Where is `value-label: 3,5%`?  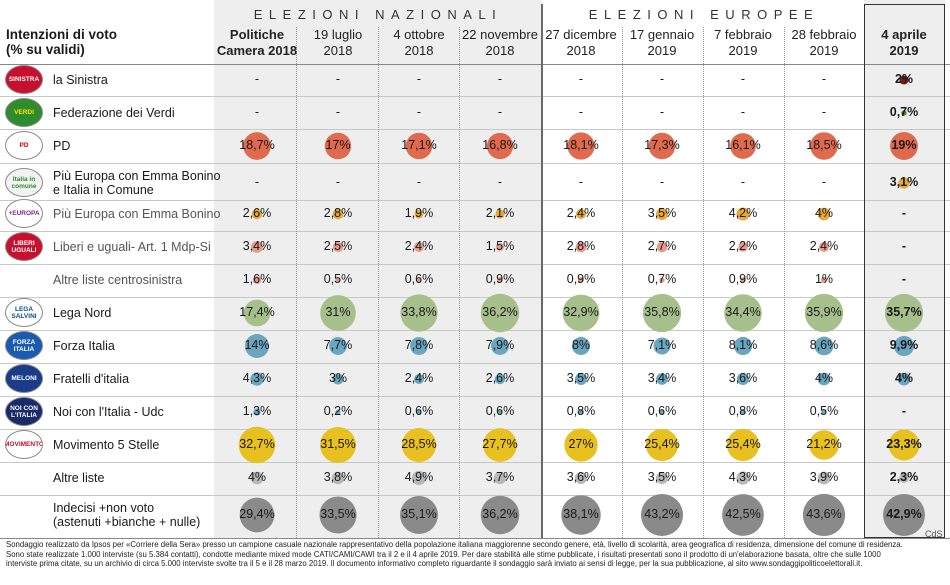
value-label: 3,5% is located at coordinates (662, 213).